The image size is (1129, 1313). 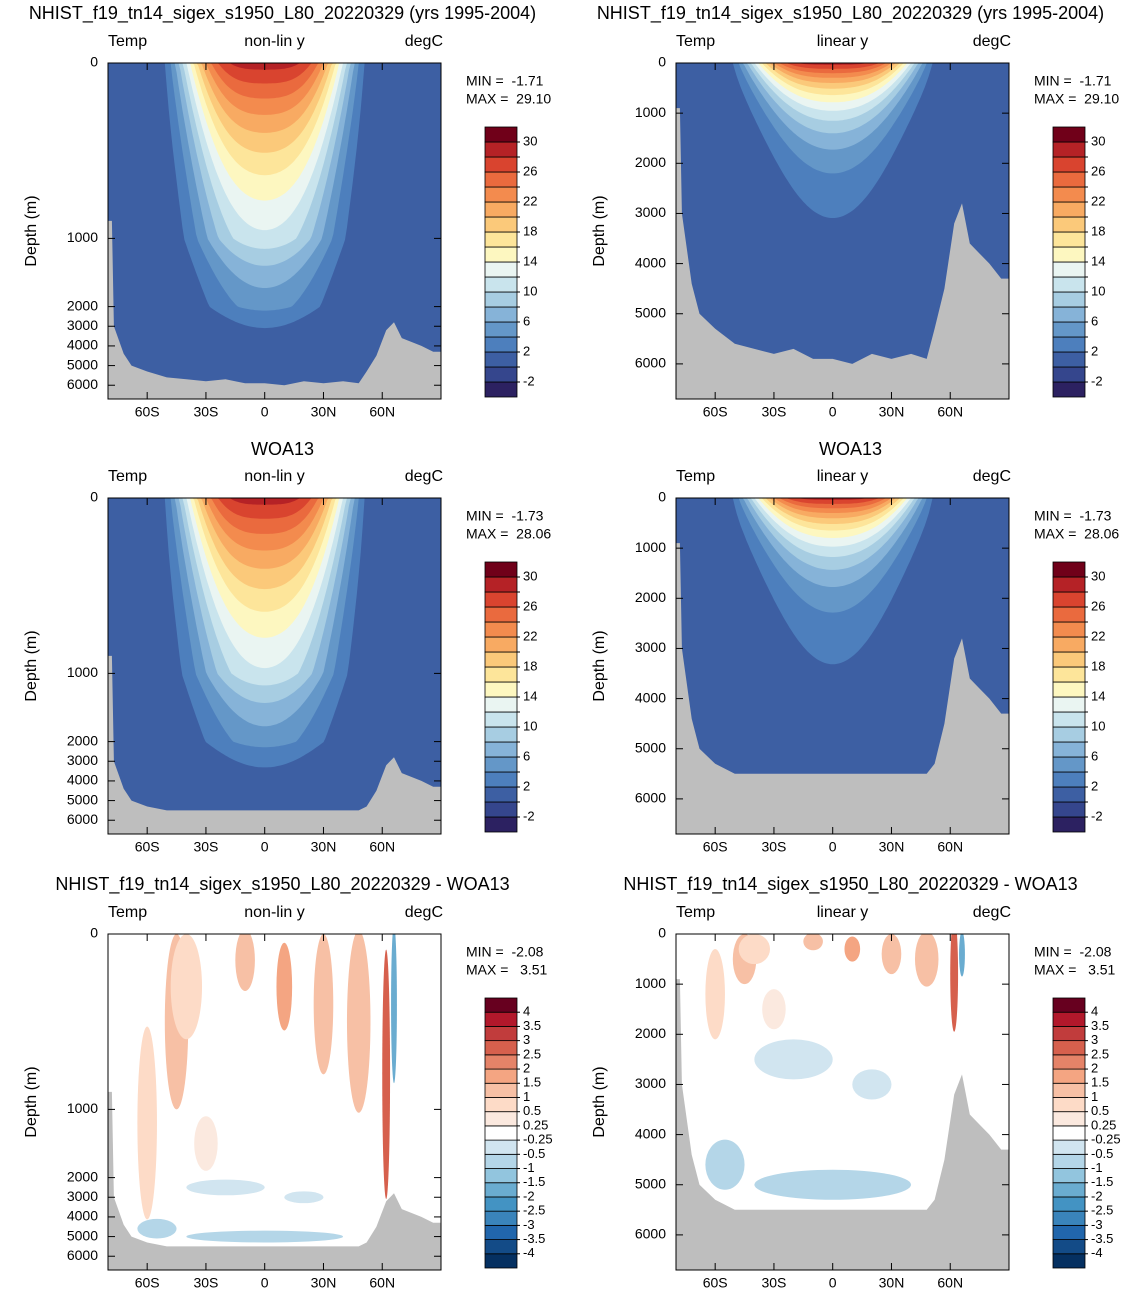 What do you see at coordinates (529, 380) in the screenshot?
I see `colorbar-label: -2` at bounding box center [529, 380].